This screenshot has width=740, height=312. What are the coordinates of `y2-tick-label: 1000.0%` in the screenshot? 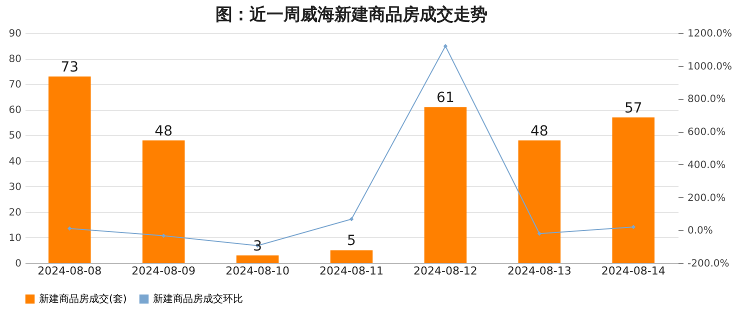 It's located at (710, 66).